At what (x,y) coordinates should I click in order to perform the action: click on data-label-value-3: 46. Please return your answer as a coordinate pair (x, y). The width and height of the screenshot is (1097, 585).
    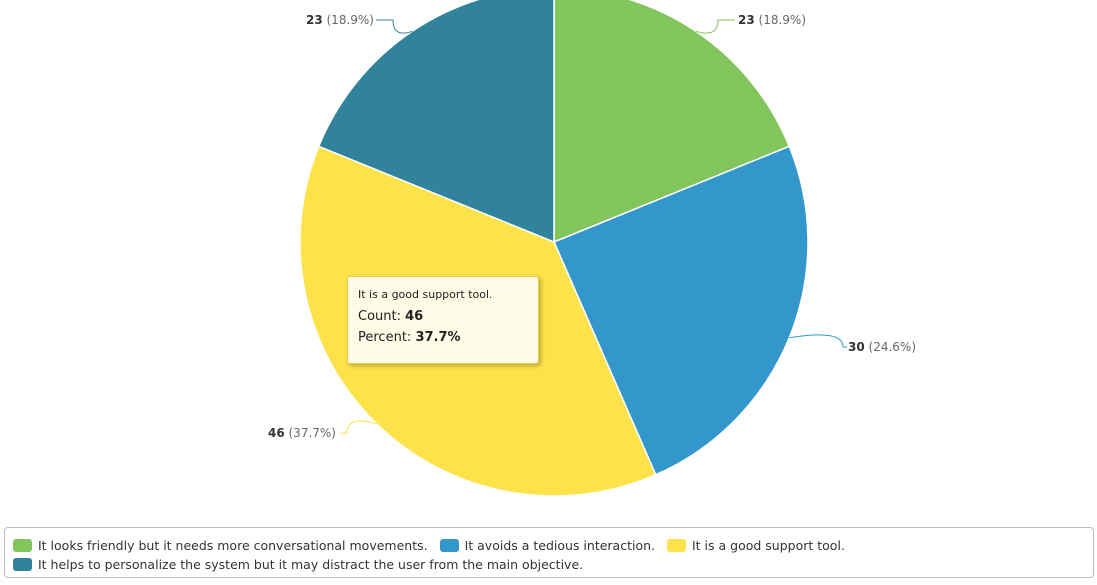
    Looking at the image, I should click on (276, 433).